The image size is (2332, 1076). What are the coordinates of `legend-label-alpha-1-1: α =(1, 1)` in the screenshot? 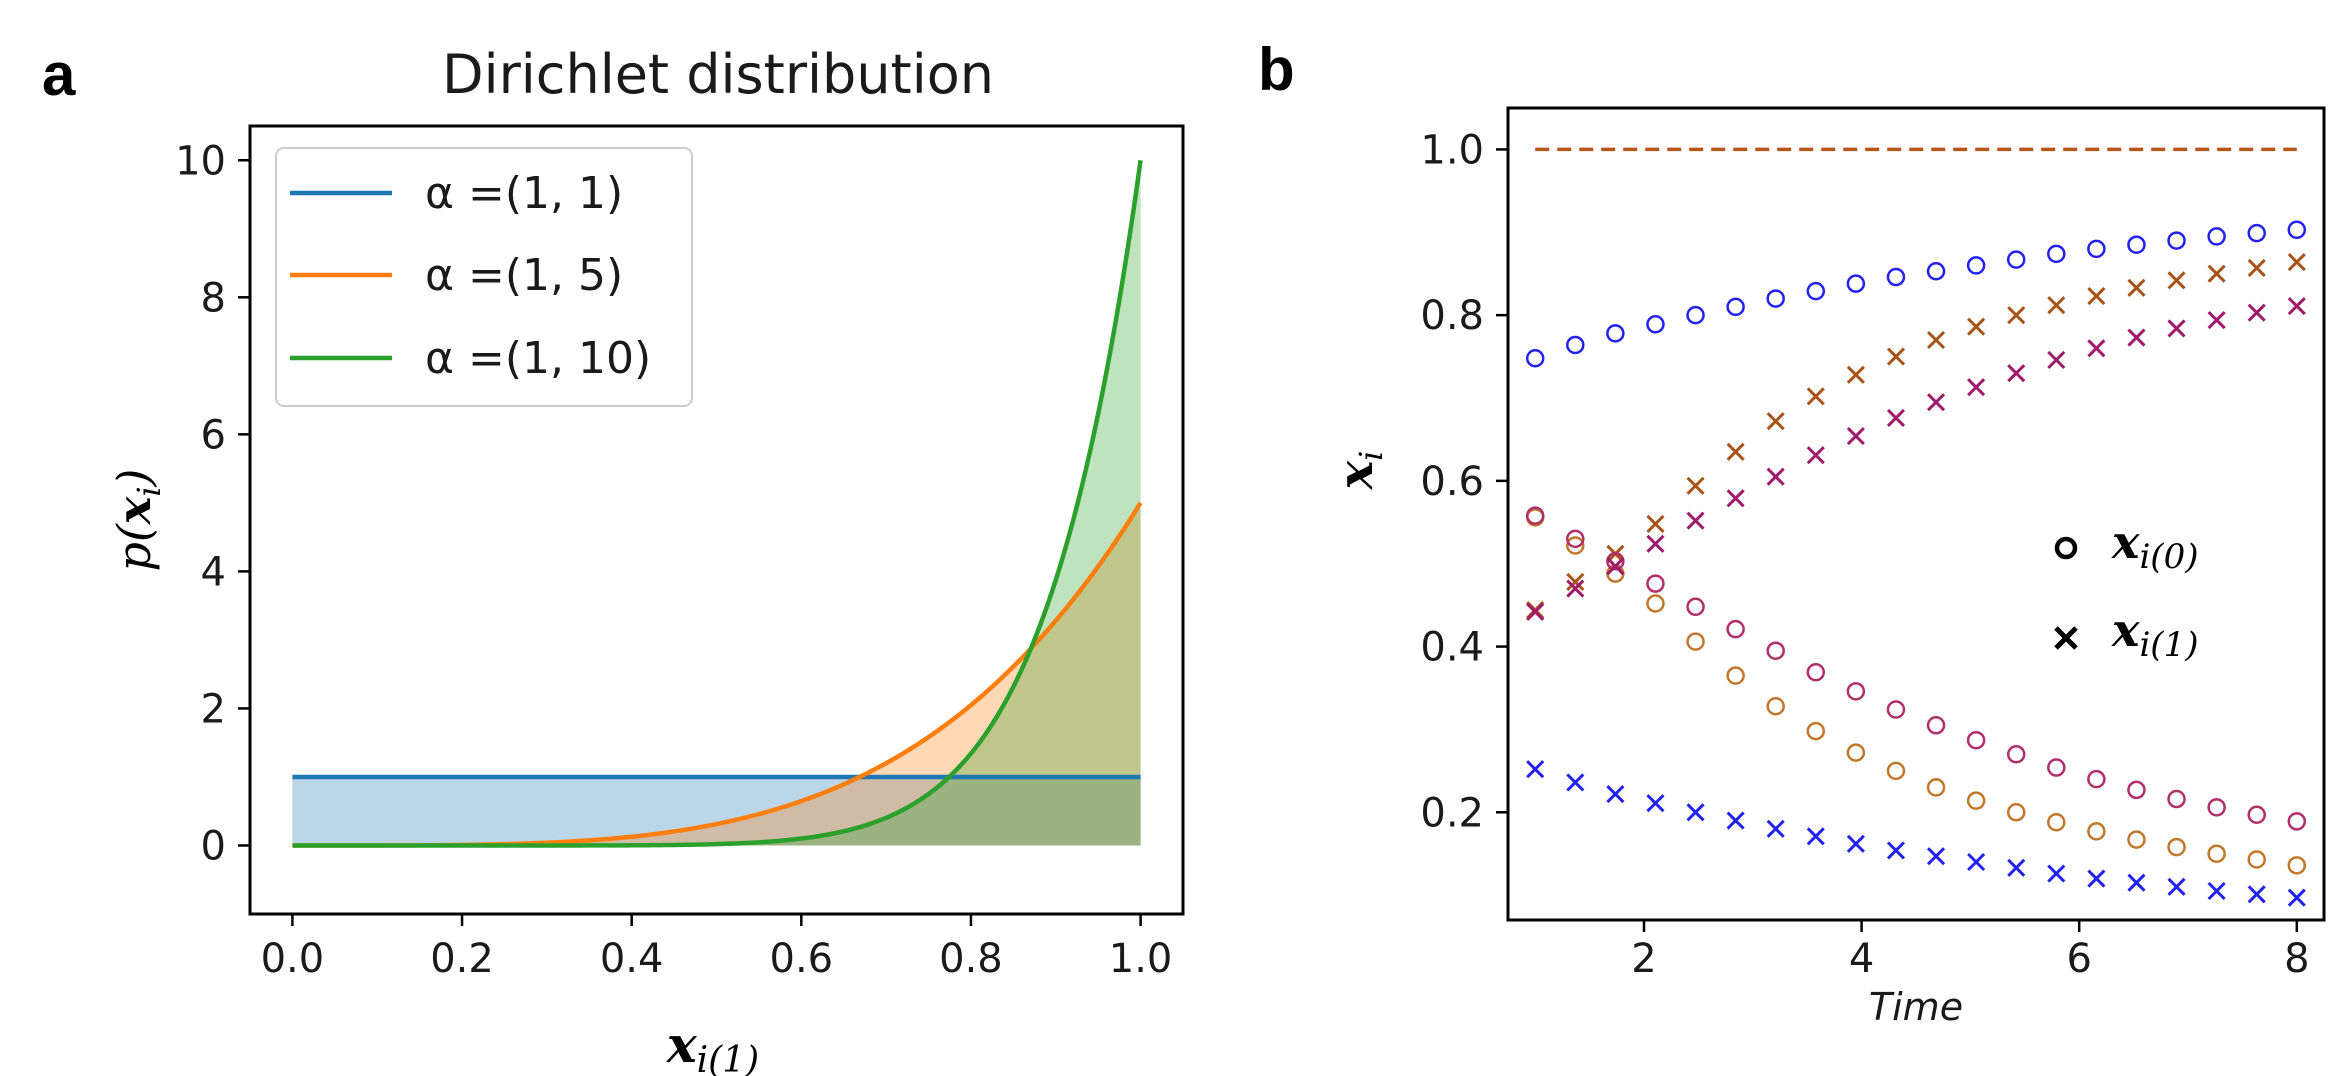 It's located at (524, 193).